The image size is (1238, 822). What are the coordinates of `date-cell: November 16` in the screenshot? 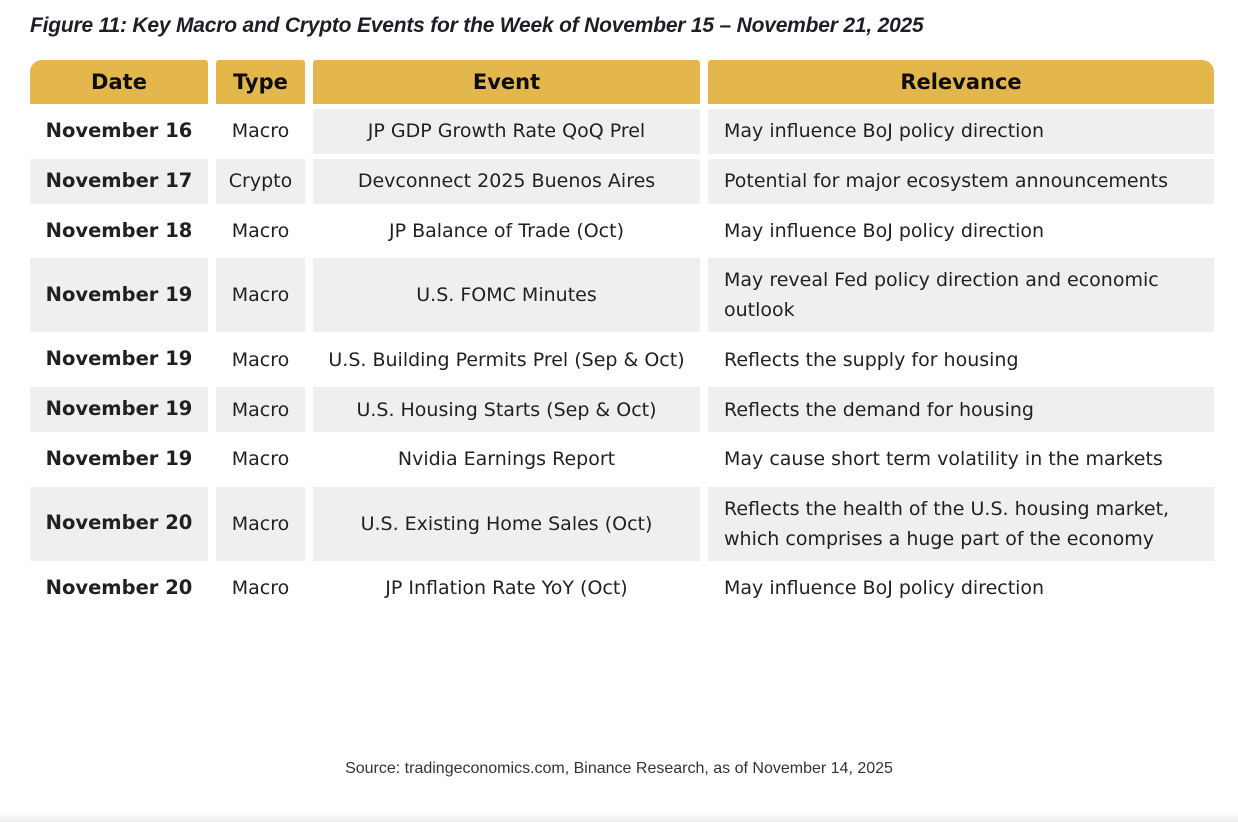 It's located at (119, 131).